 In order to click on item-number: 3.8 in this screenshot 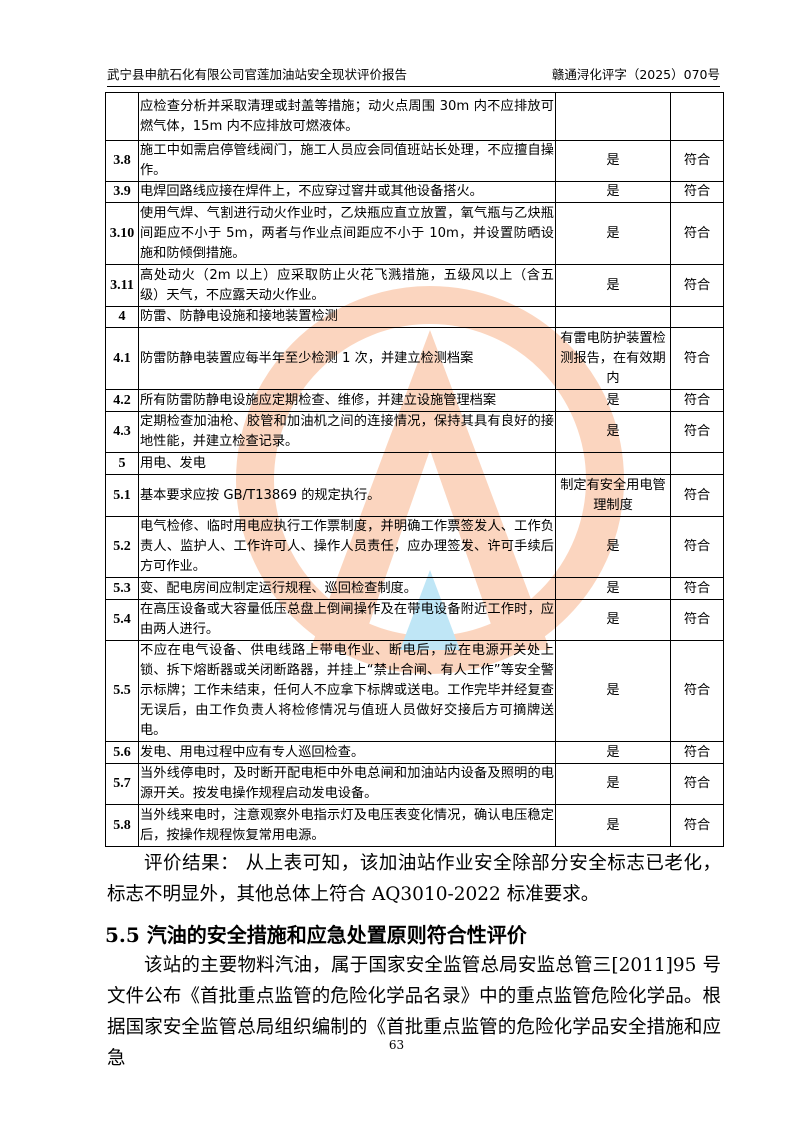, I will do `click(122, 161)`.